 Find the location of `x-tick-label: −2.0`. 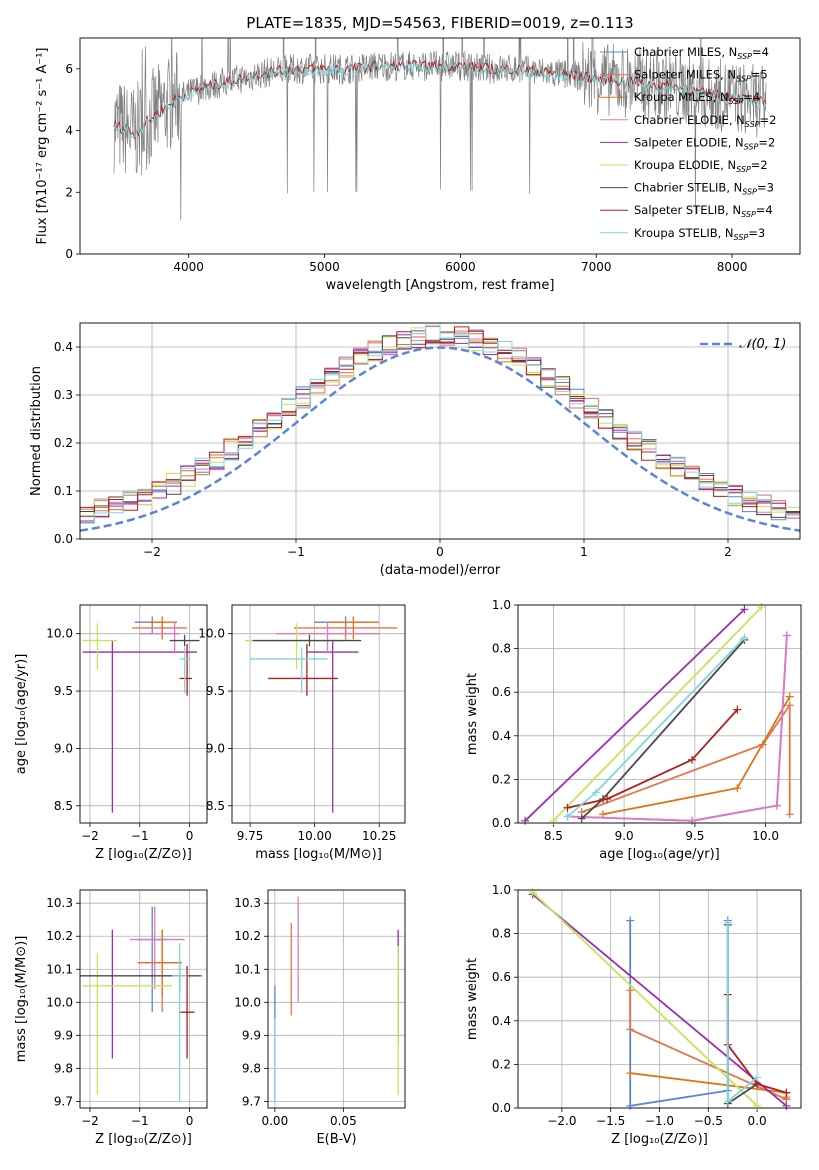

x-tick-label: −2.0 is located at coordinates (561, 1121).